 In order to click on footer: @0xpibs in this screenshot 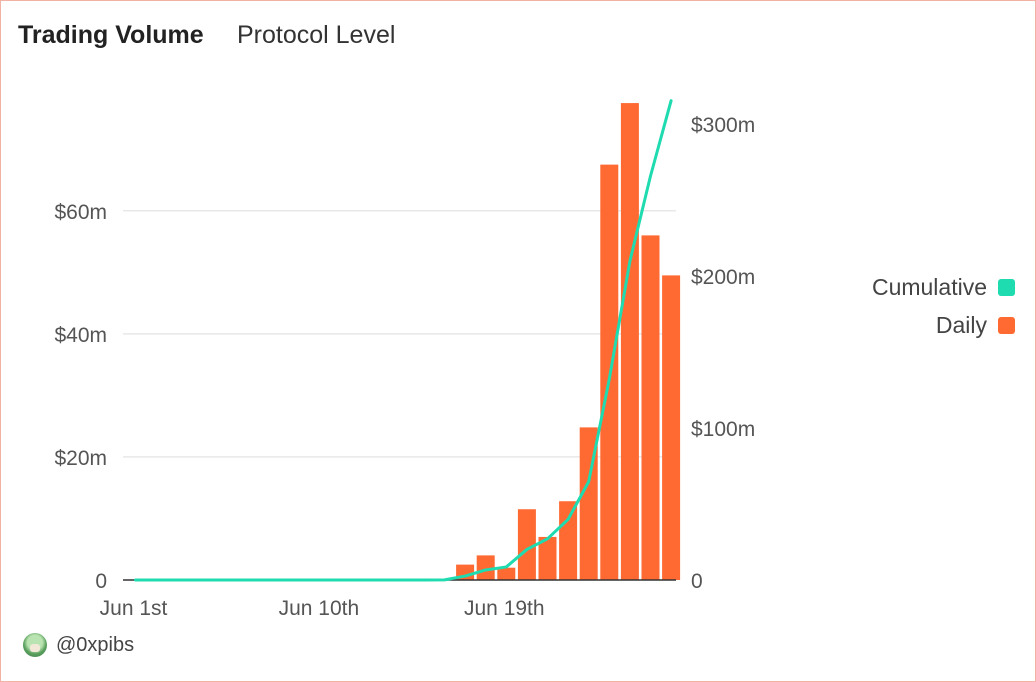, I will do `click(78, 645)`.